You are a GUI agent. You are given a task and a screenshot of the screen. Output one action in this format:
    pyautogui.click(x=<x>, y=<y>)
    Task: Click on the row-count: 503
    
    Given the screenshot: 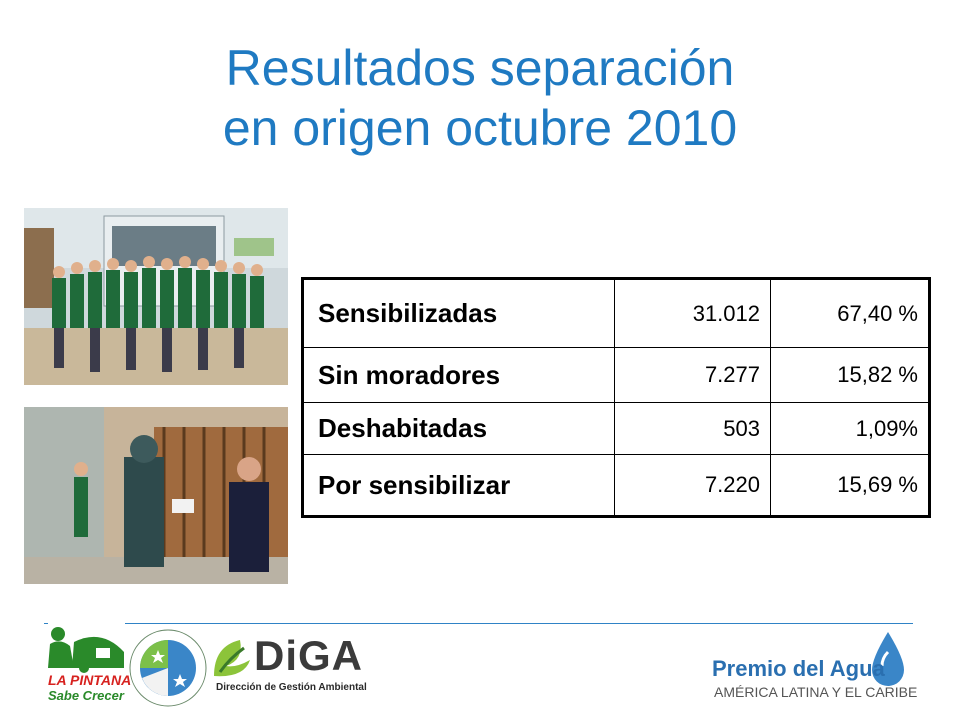 What is the action you would take?
    pyautogui.click(x=692, y=428)
    